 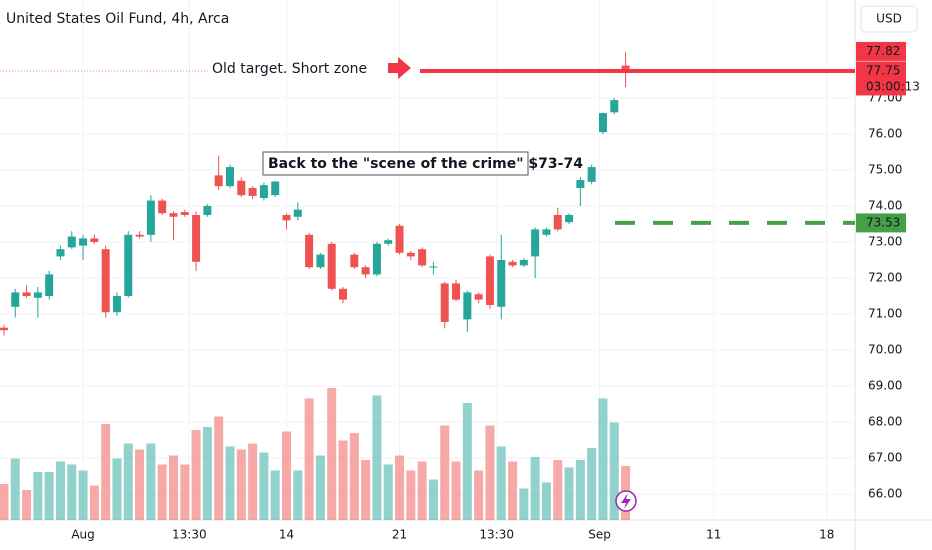 I want to click on lightning-bolt, so click(x=626, y=501).